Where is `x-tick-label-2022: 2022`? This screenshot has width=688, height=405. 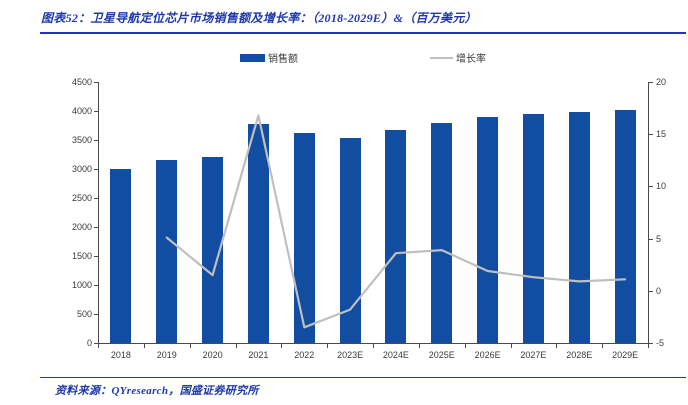
x-tick-label-2022: 2022 is located at coordinates (304, 355).